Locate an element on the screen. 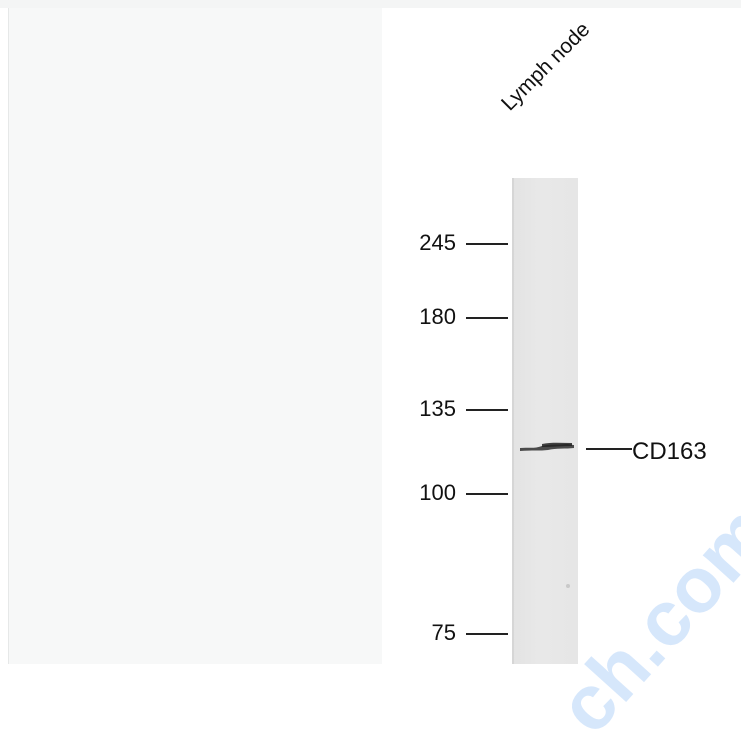  marker-180: 180 is located at coordinates (437, 316).